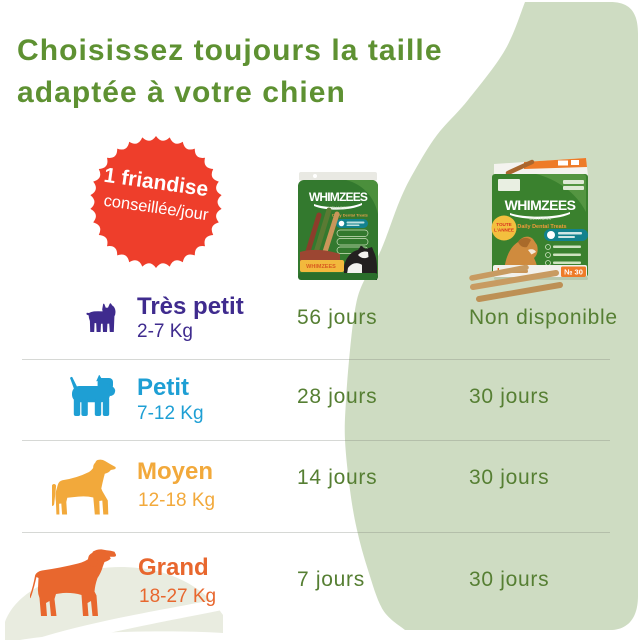  Describe the element at coordinates (504, 230) in the screenshot. I see `svg-text: L'ANNEE` at that location.